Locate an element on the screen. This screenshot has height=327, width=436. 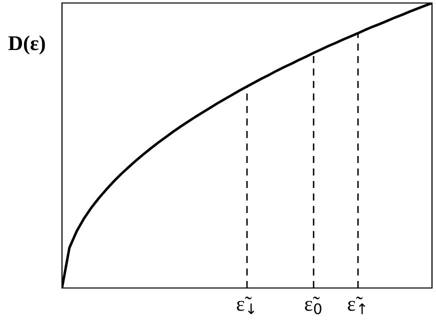
x-tick-label: ε̃$_{0}$ is located at coordinates (313, 305).